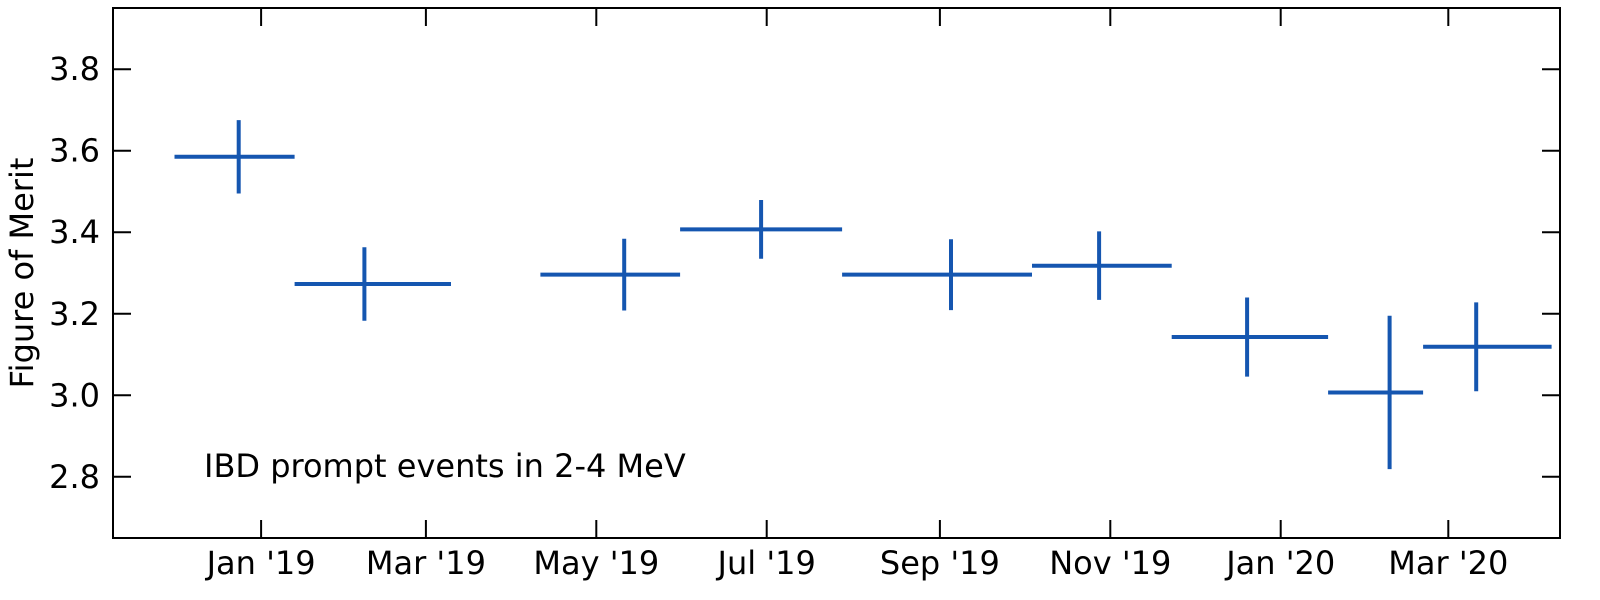  I want to click on y-axis-title: Figure of Merit, so click(22, 273).